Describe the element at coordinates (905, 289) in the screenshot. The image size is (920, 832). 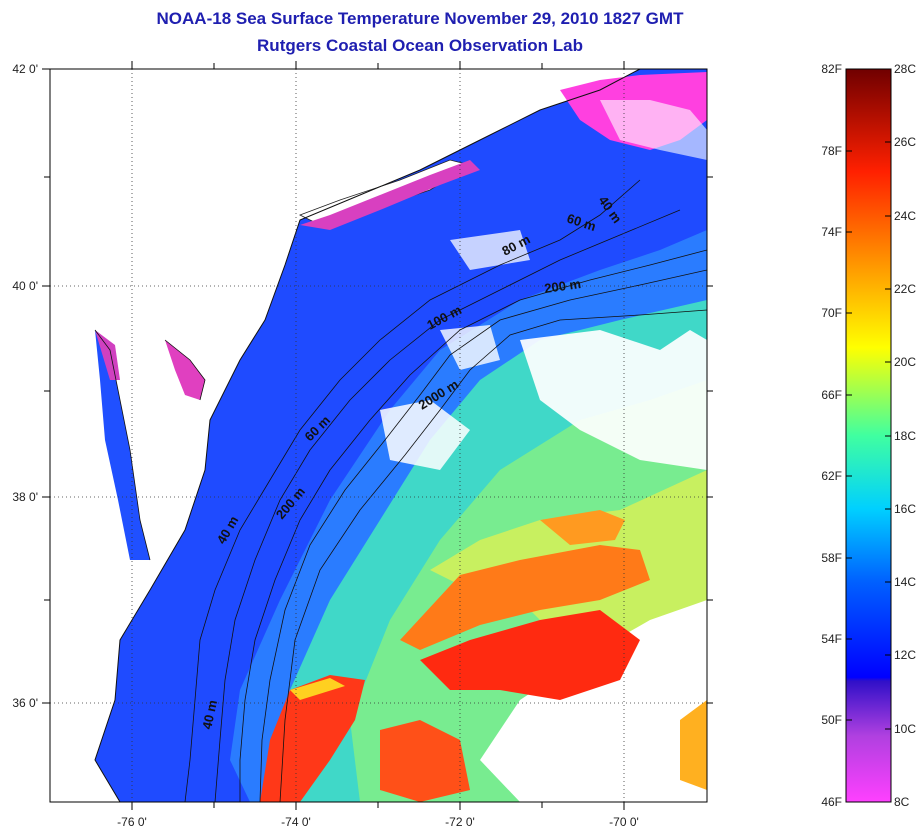
I see `colorbar-c-label: 22C` at that location.